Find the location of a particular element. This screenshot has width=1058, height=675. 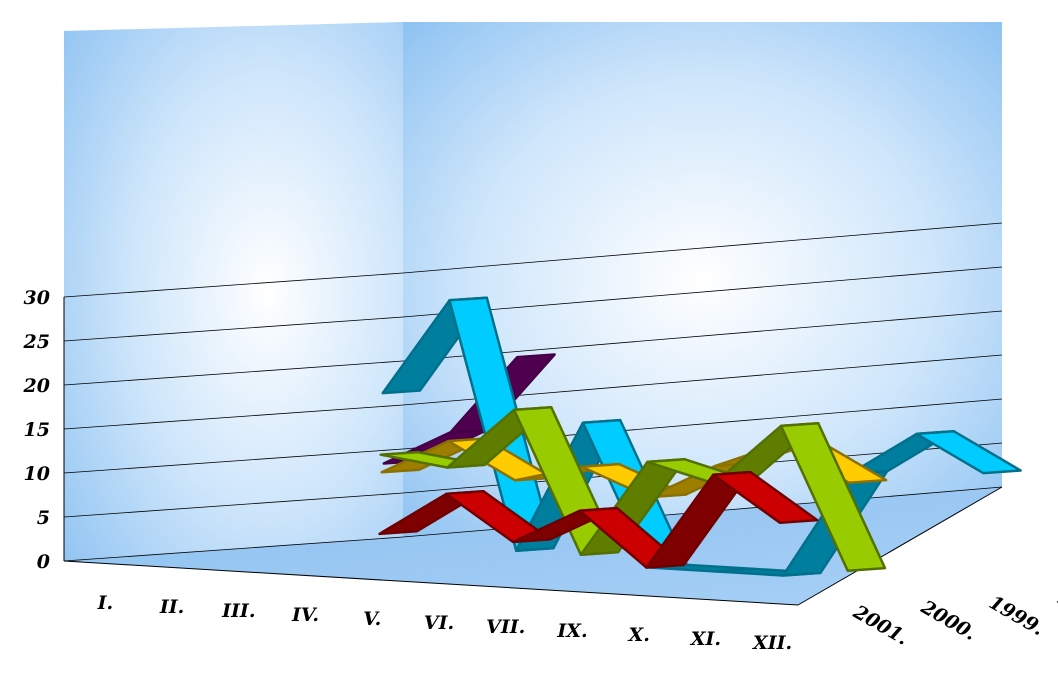

x-tick-label: III. is located at coordinates (238, 611).